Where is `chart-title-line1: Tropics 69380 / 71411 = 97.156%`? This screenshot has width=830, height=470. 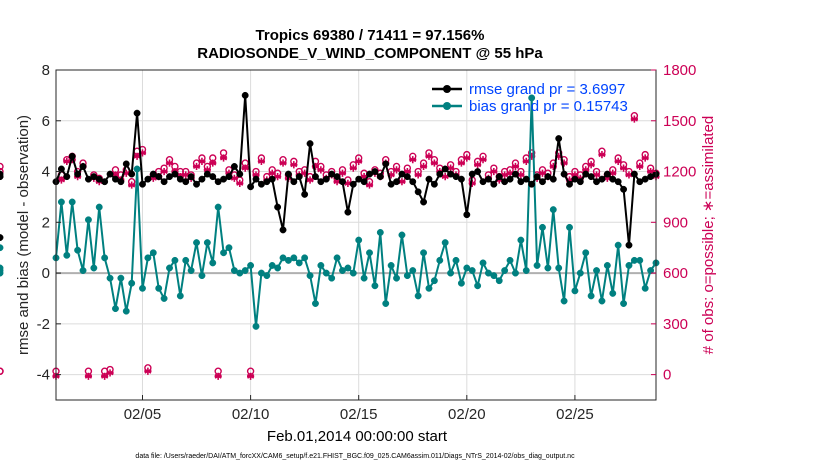
chart-title-line1: Tropics 69380 / 71411 = 97.156% is located at coordinates (370, 35).